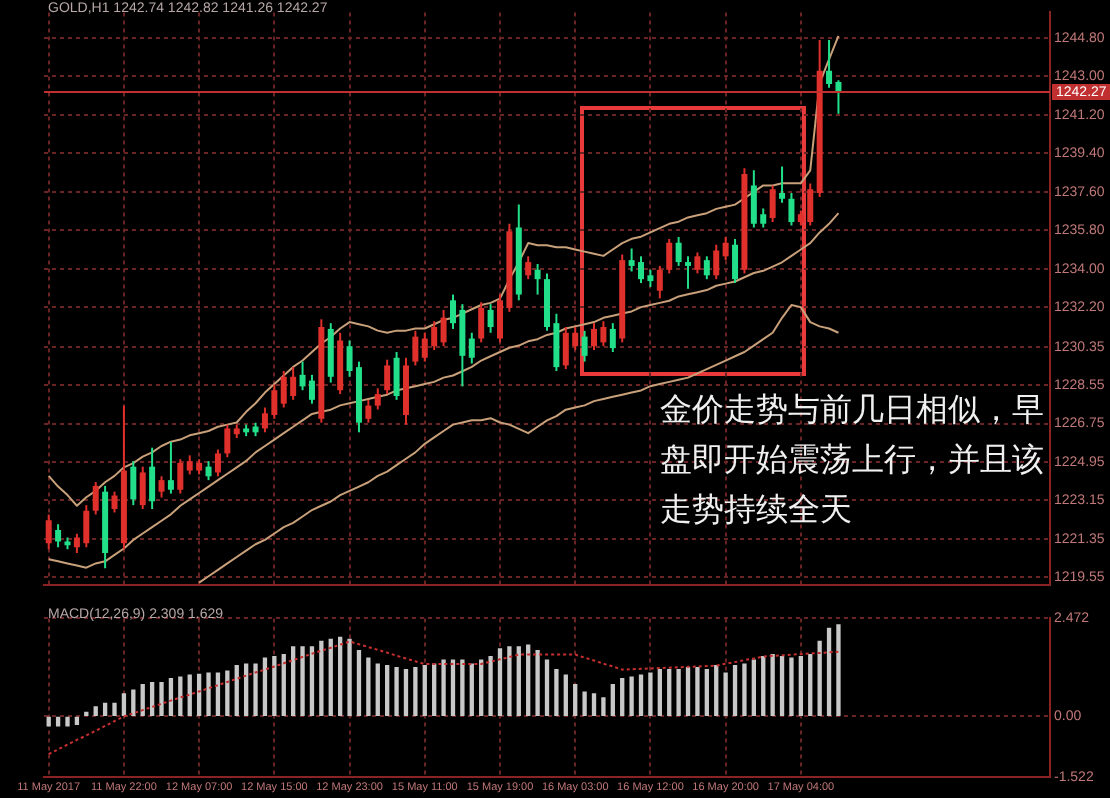 Image resolution: width=1110 pixels, height=798 pixels. What do you see at coordinates (852, 460) in the screenshot?
I see `annotation: 金价走势与前几日相似，早盘即开始震荡上行，并且该走势持续全天` at bounding box center [852, 460].